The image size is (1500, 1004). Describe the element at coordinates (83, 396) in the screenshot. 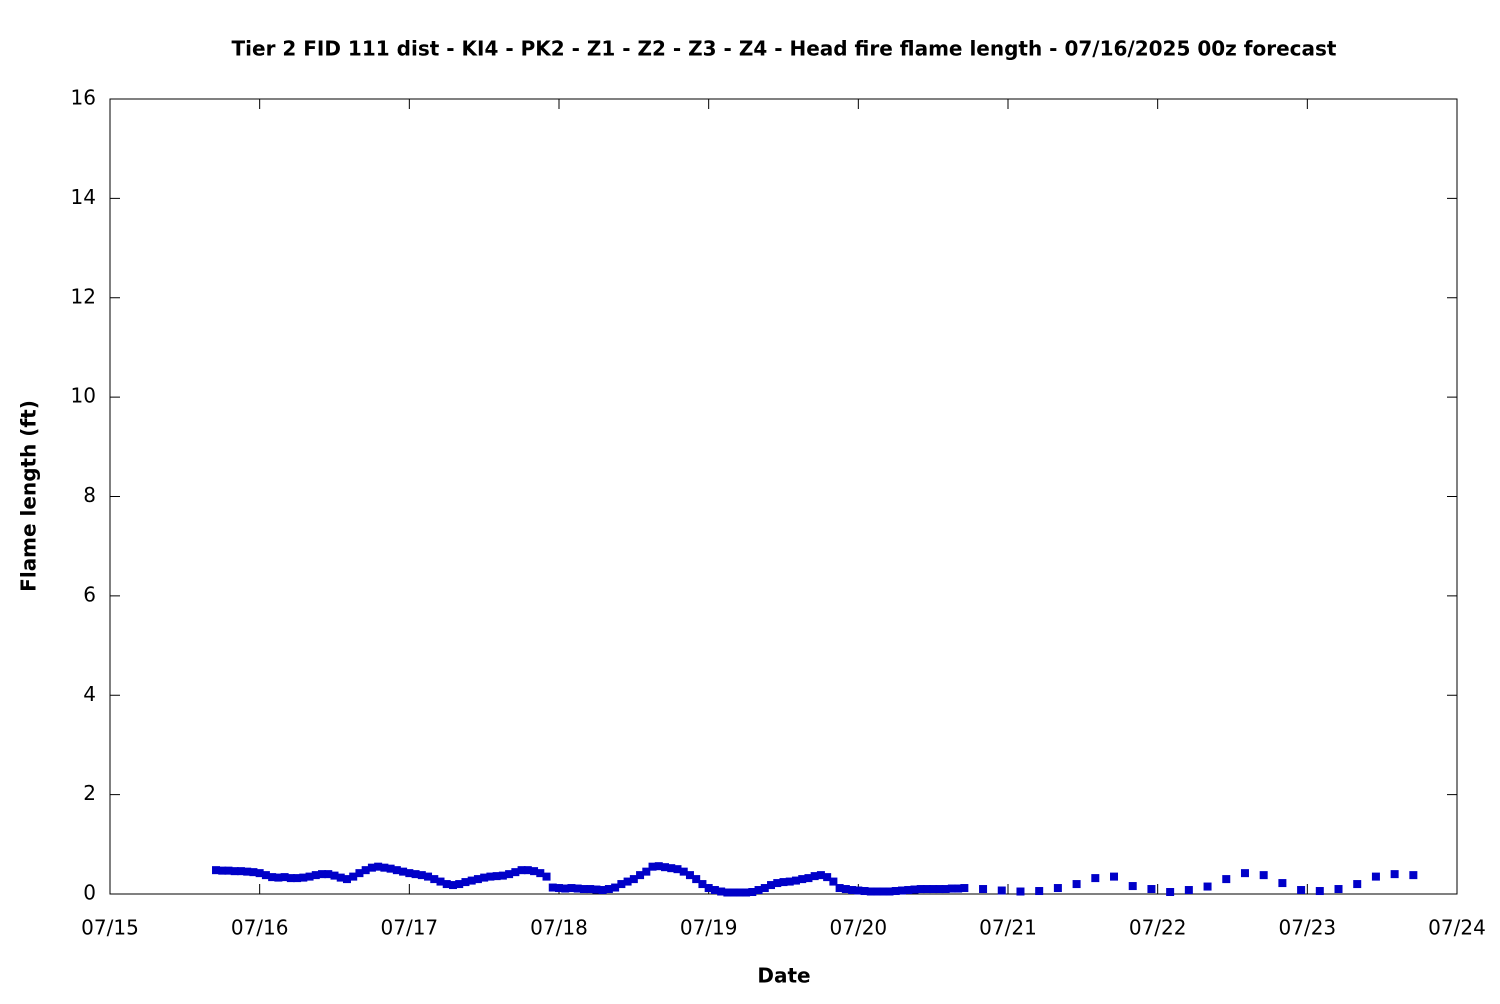

I see `y-tick-label: 10` at that location.